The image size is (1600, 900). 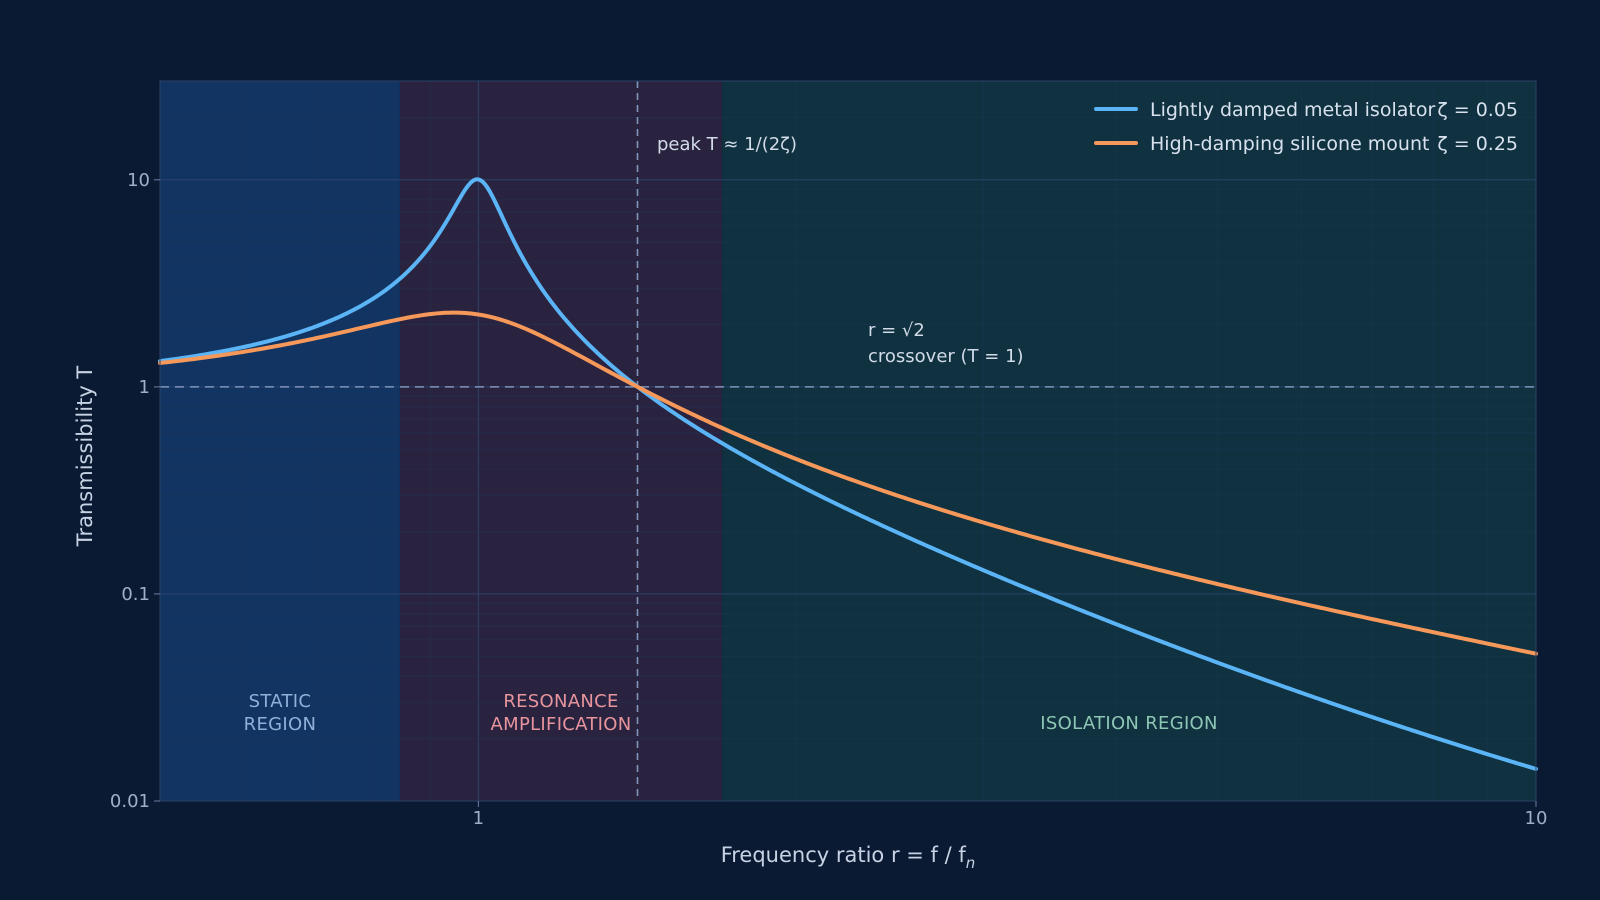 I want to click on x-axis-title-main: Frequency ratio r = f / f, so click(x=844, y=855).